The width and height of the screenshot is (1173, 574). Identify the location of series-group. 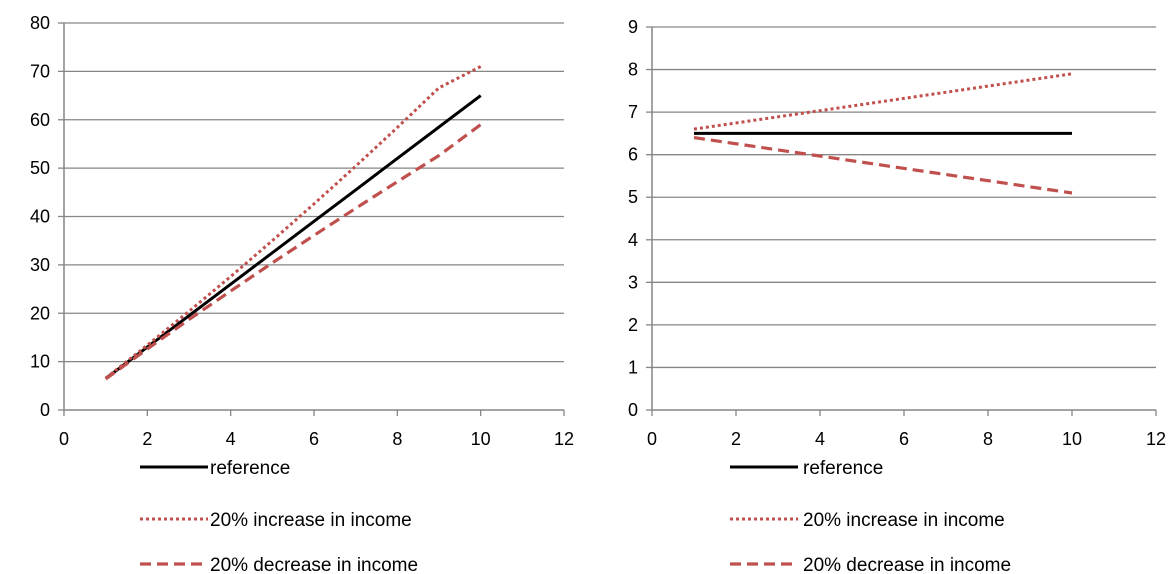
(883, 133).